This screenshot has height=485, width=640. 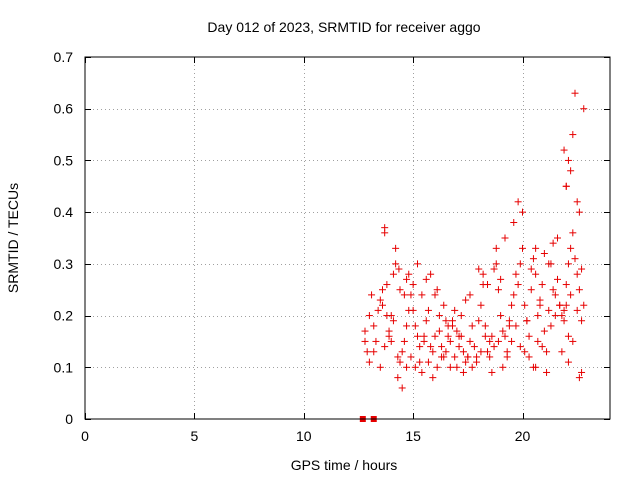 I want to click on y-tick-label: 0.1, so click(x=64, y=367).